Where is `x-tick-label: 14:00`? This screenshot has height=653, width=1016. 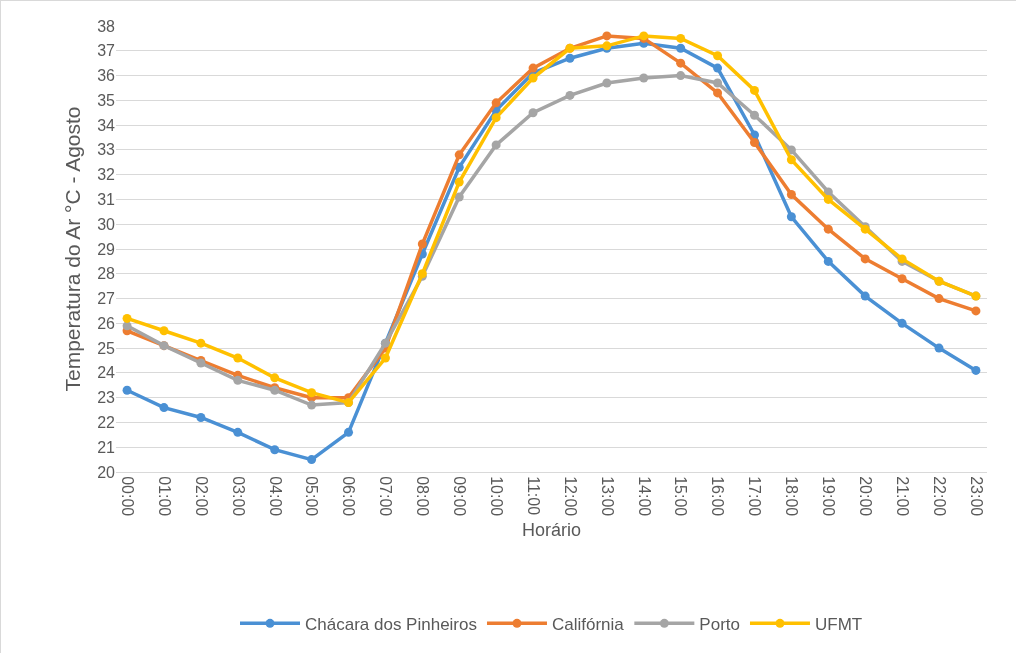
x-tick-label: 14:00 is located at coordinates (644, 496).